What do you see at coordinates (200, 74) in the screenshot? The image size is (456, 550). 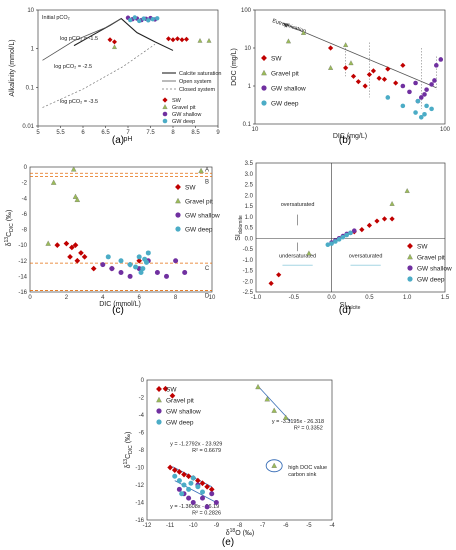 I see `legend-label: Calcite saturation` at bounding box center [200, 74].